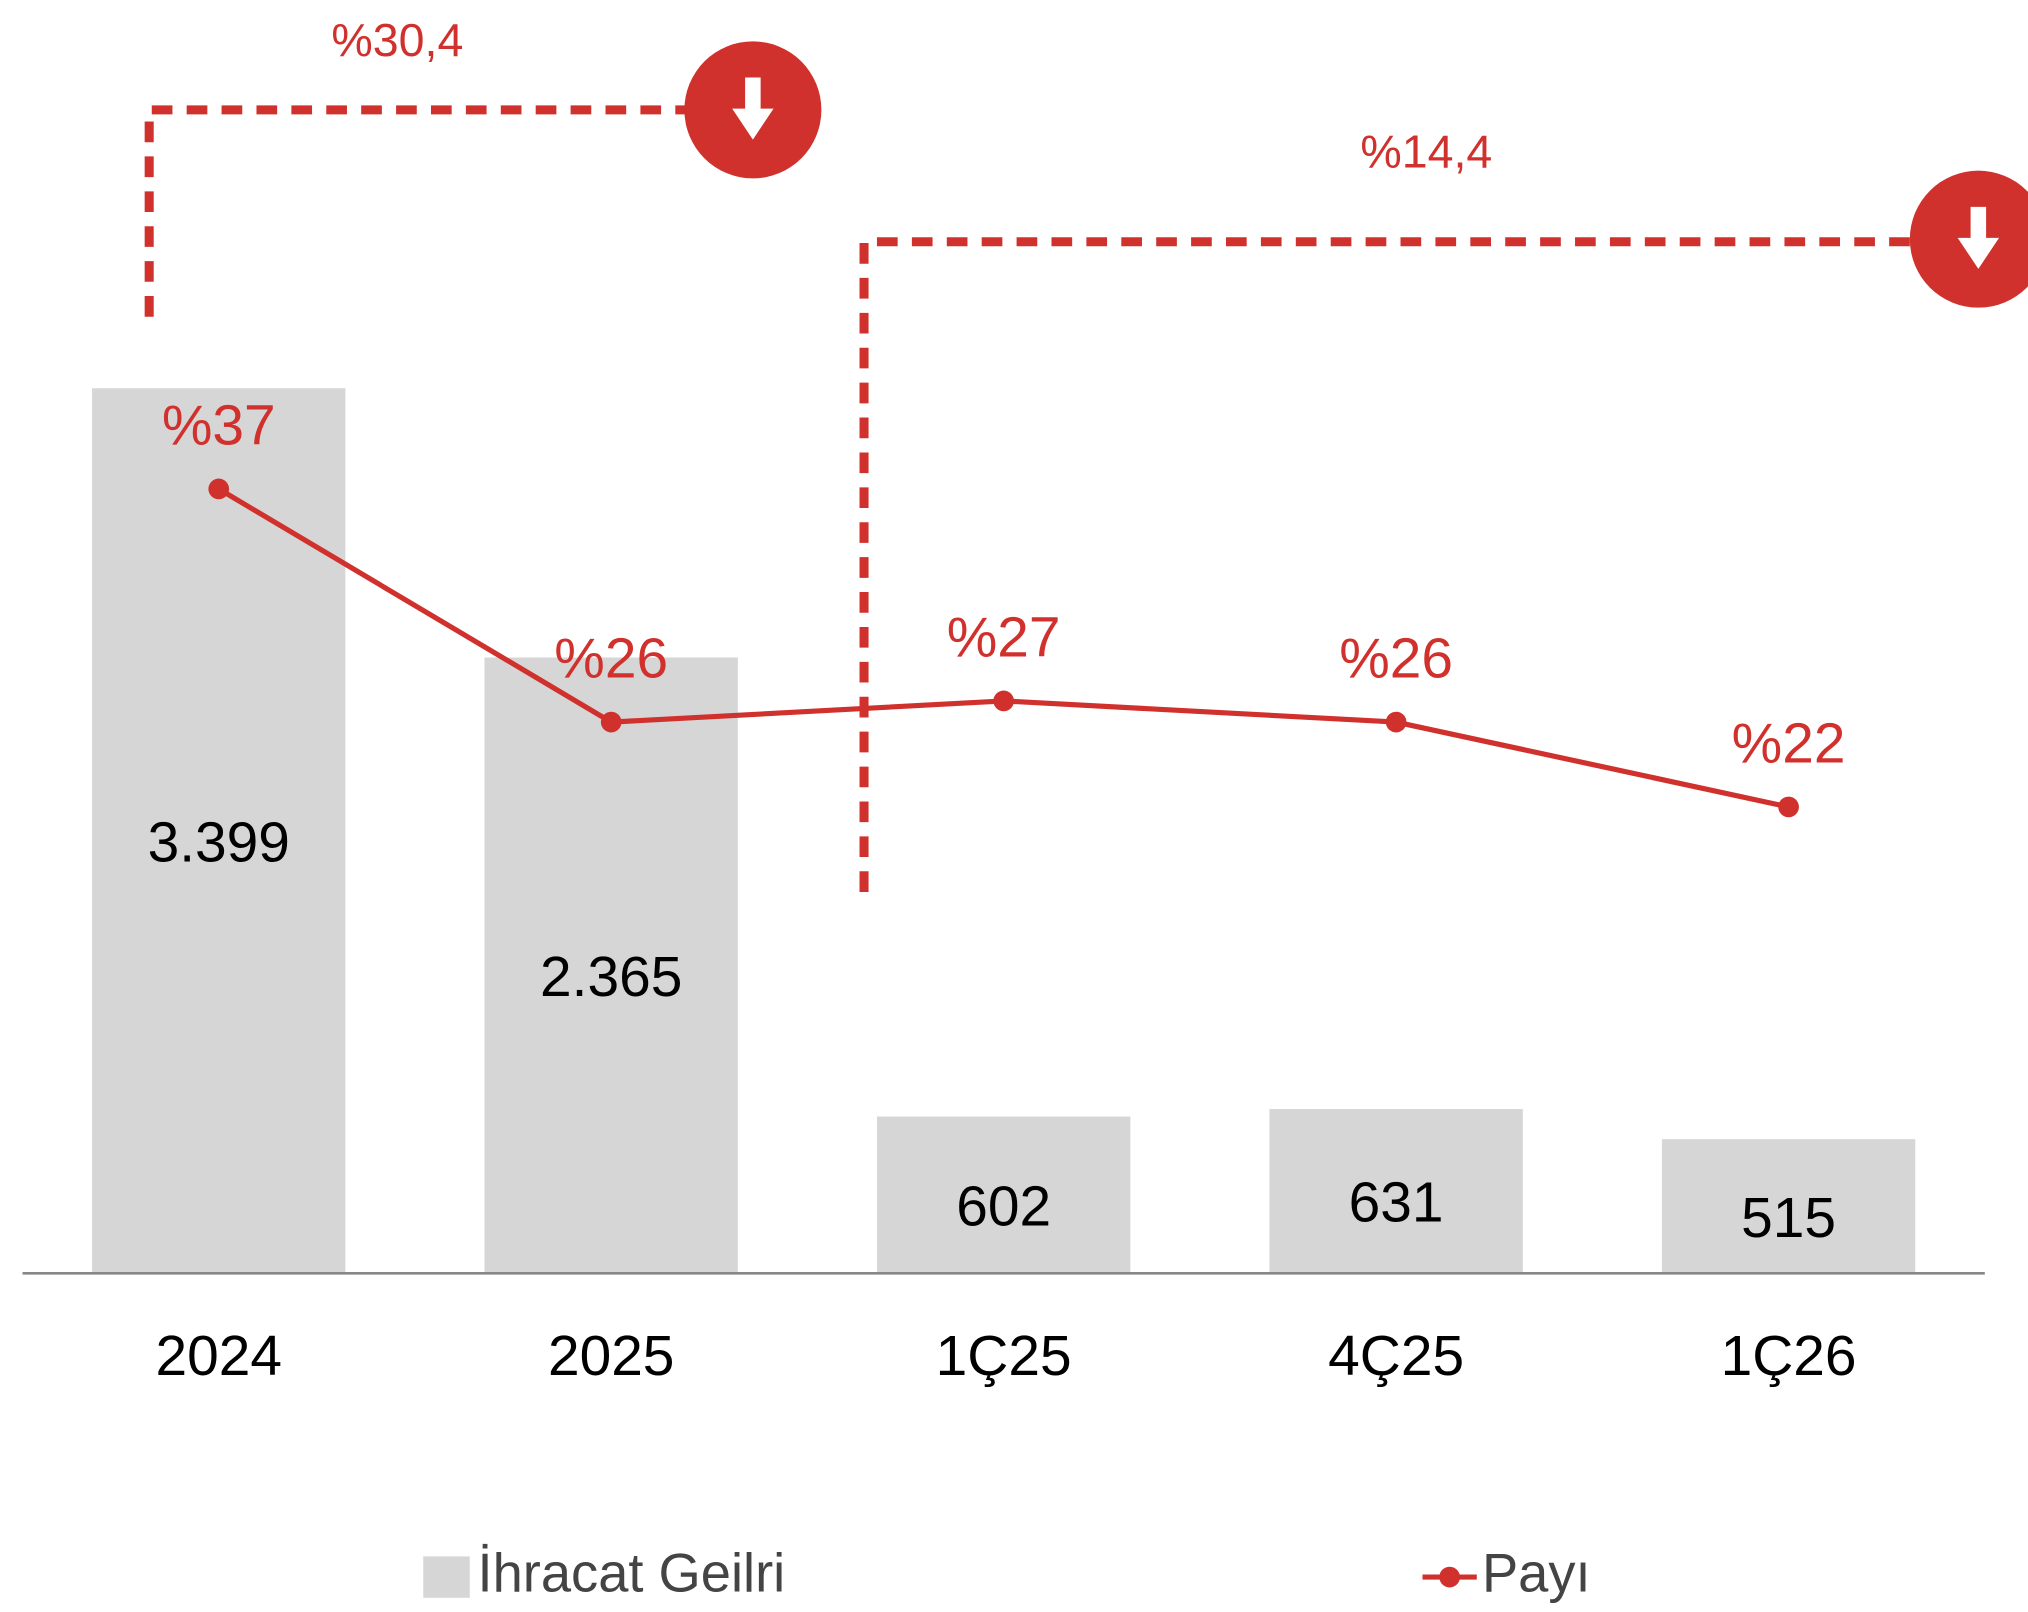 The image size is (2028, 1612). Describe the element at coordinates (219, 842) in the screenshot. I see `bar-value-label: 3.399` at that location.